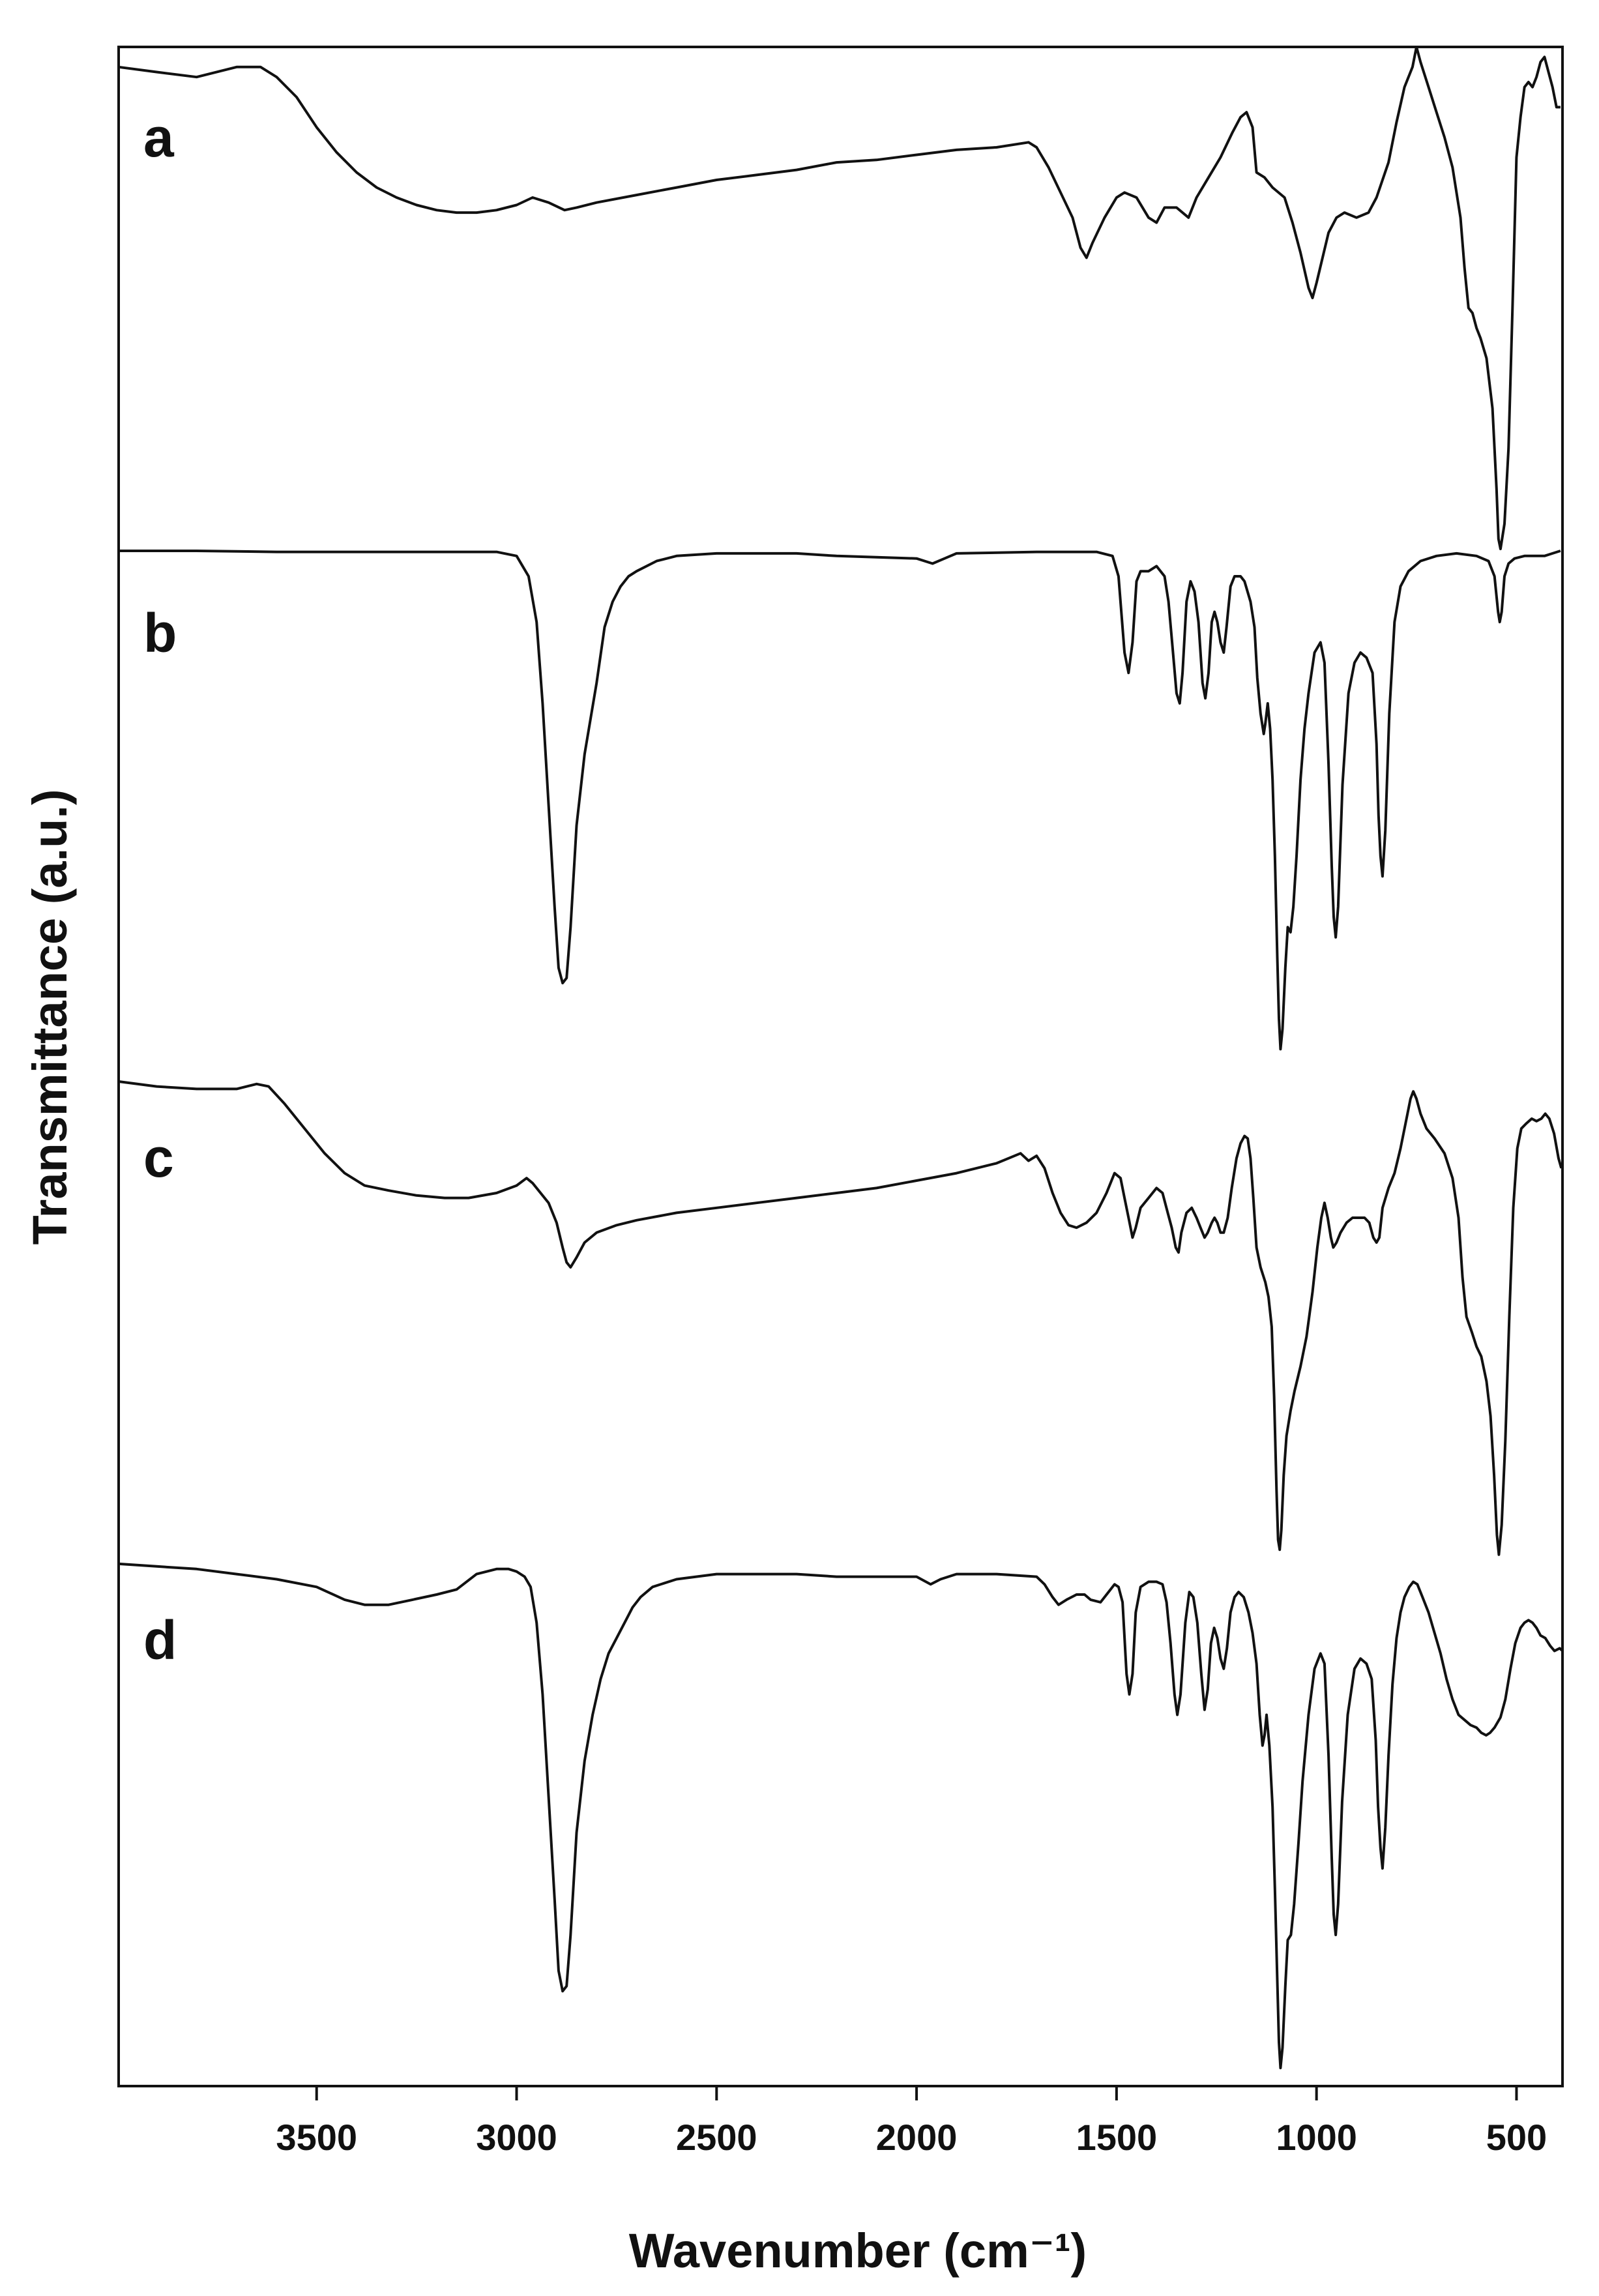 This screenshot has height=2296, width=1599. What do you see at coordinates (316, 2137) in the screenshot?
I see `x-tick-label: 3500` at bounding box center [316, 2137].